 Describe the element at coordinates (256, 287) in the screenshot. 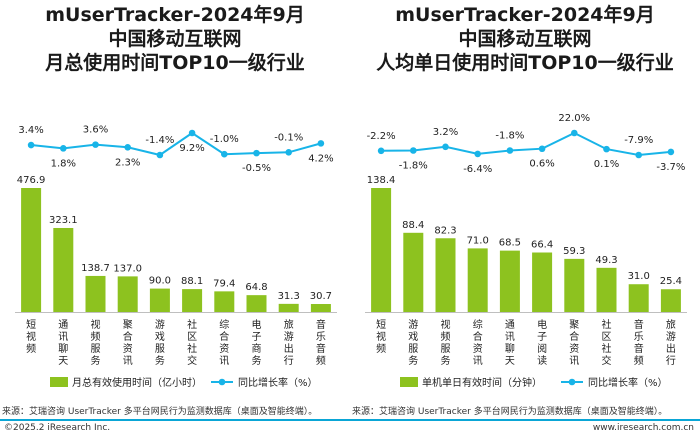

I see `left-chart-bar-value-label: 64.8` at that location.